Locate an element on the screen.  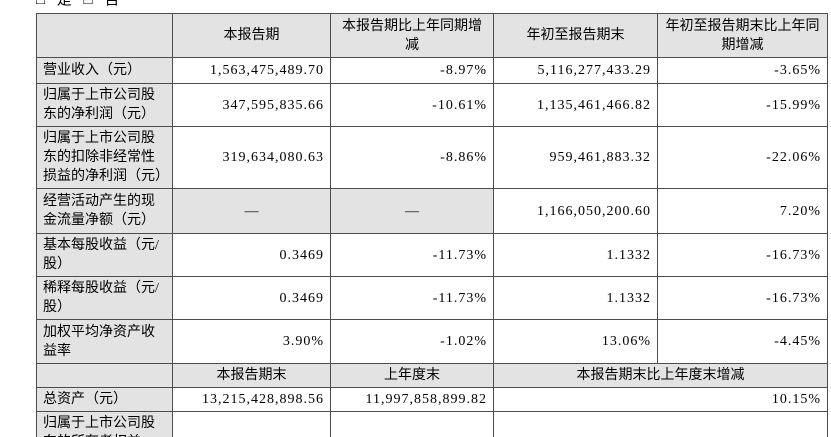
value-cell: 9,172,679,096.23 is located at coordinates (251, 424).